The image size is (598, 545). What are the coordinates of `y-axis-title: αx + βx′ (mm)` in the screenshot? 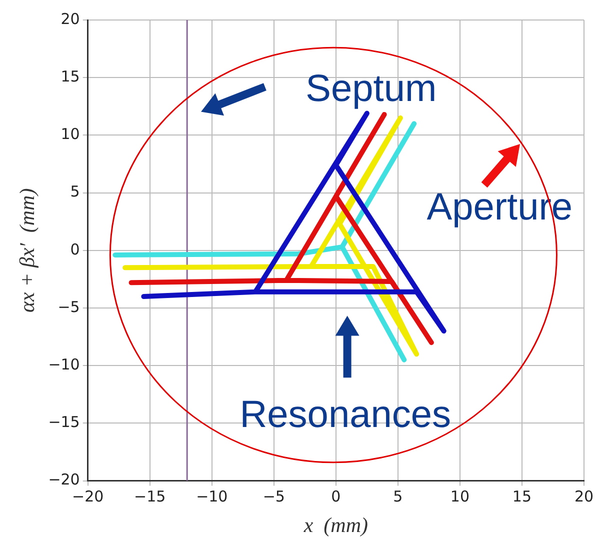 It's located at (27, 250).